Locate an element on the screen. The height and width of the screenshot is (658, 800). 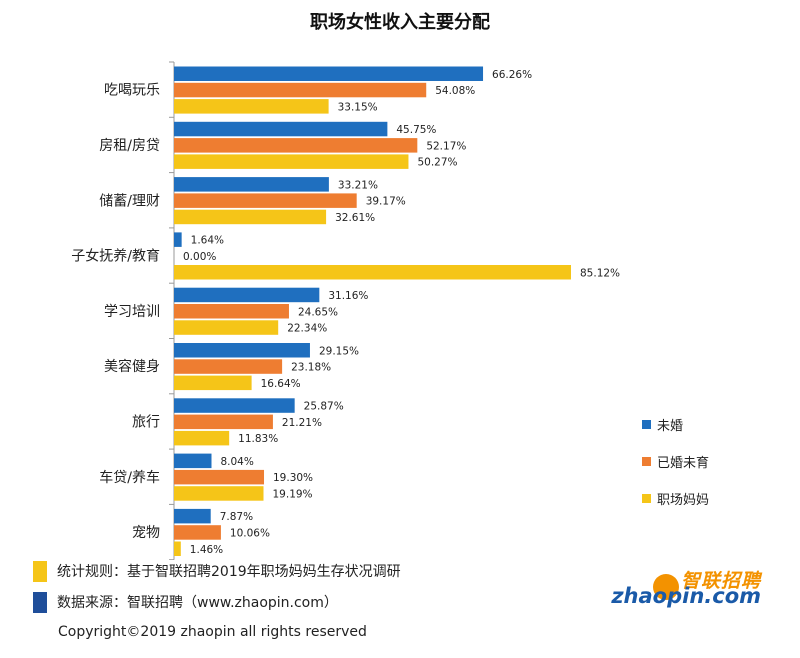
data-label: 11.83% is located at coordinates (258, 439).